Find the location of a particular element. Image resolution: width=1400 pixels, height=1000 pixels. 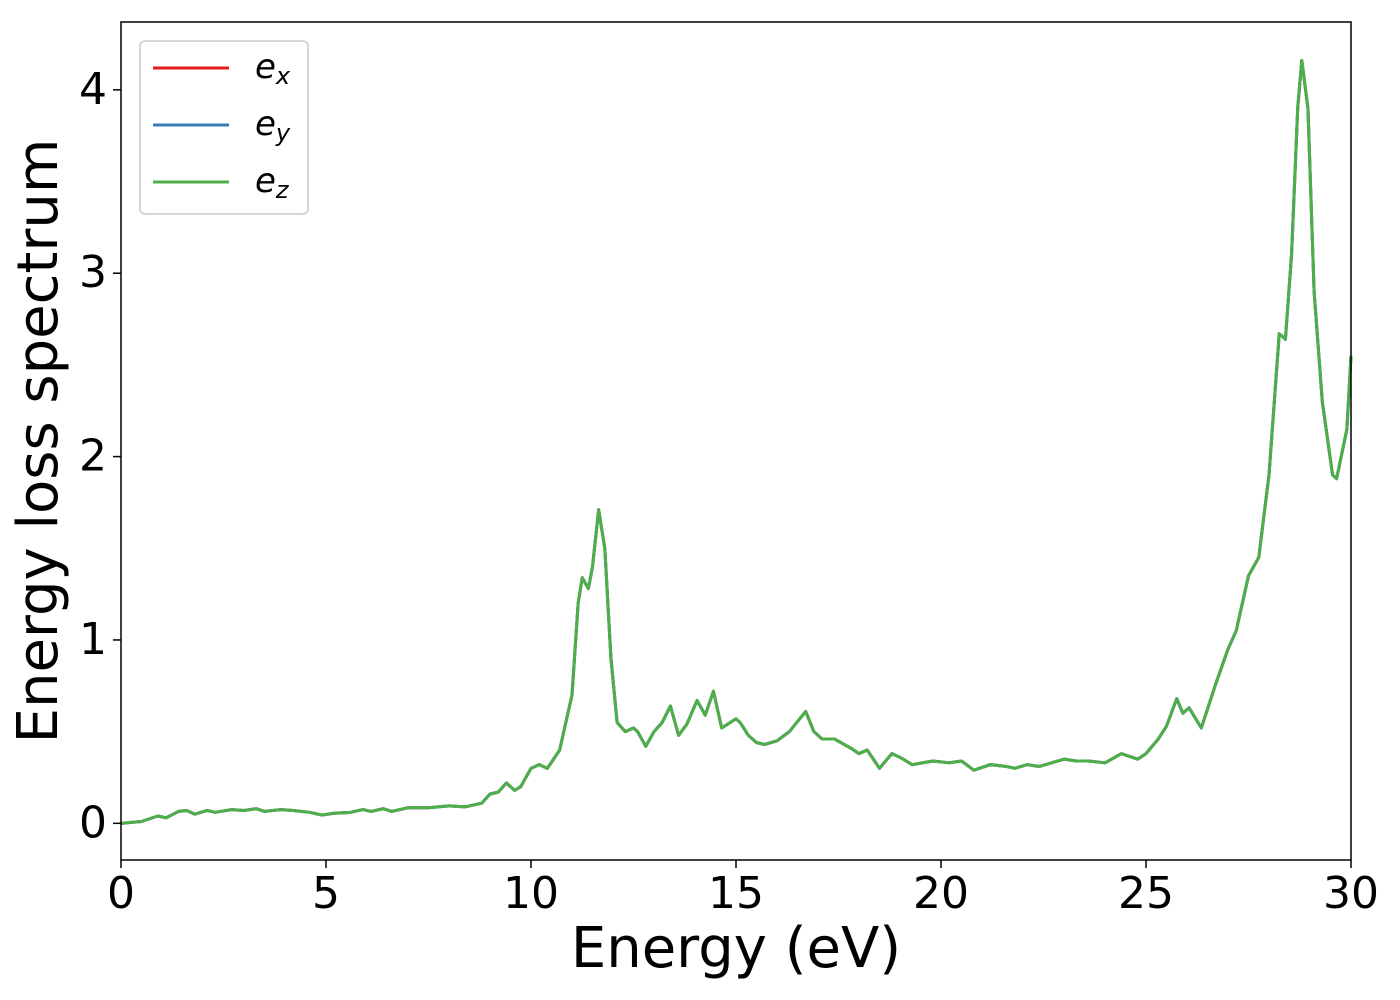

x-tick-label: 15 is located at coordinates (736, 893).